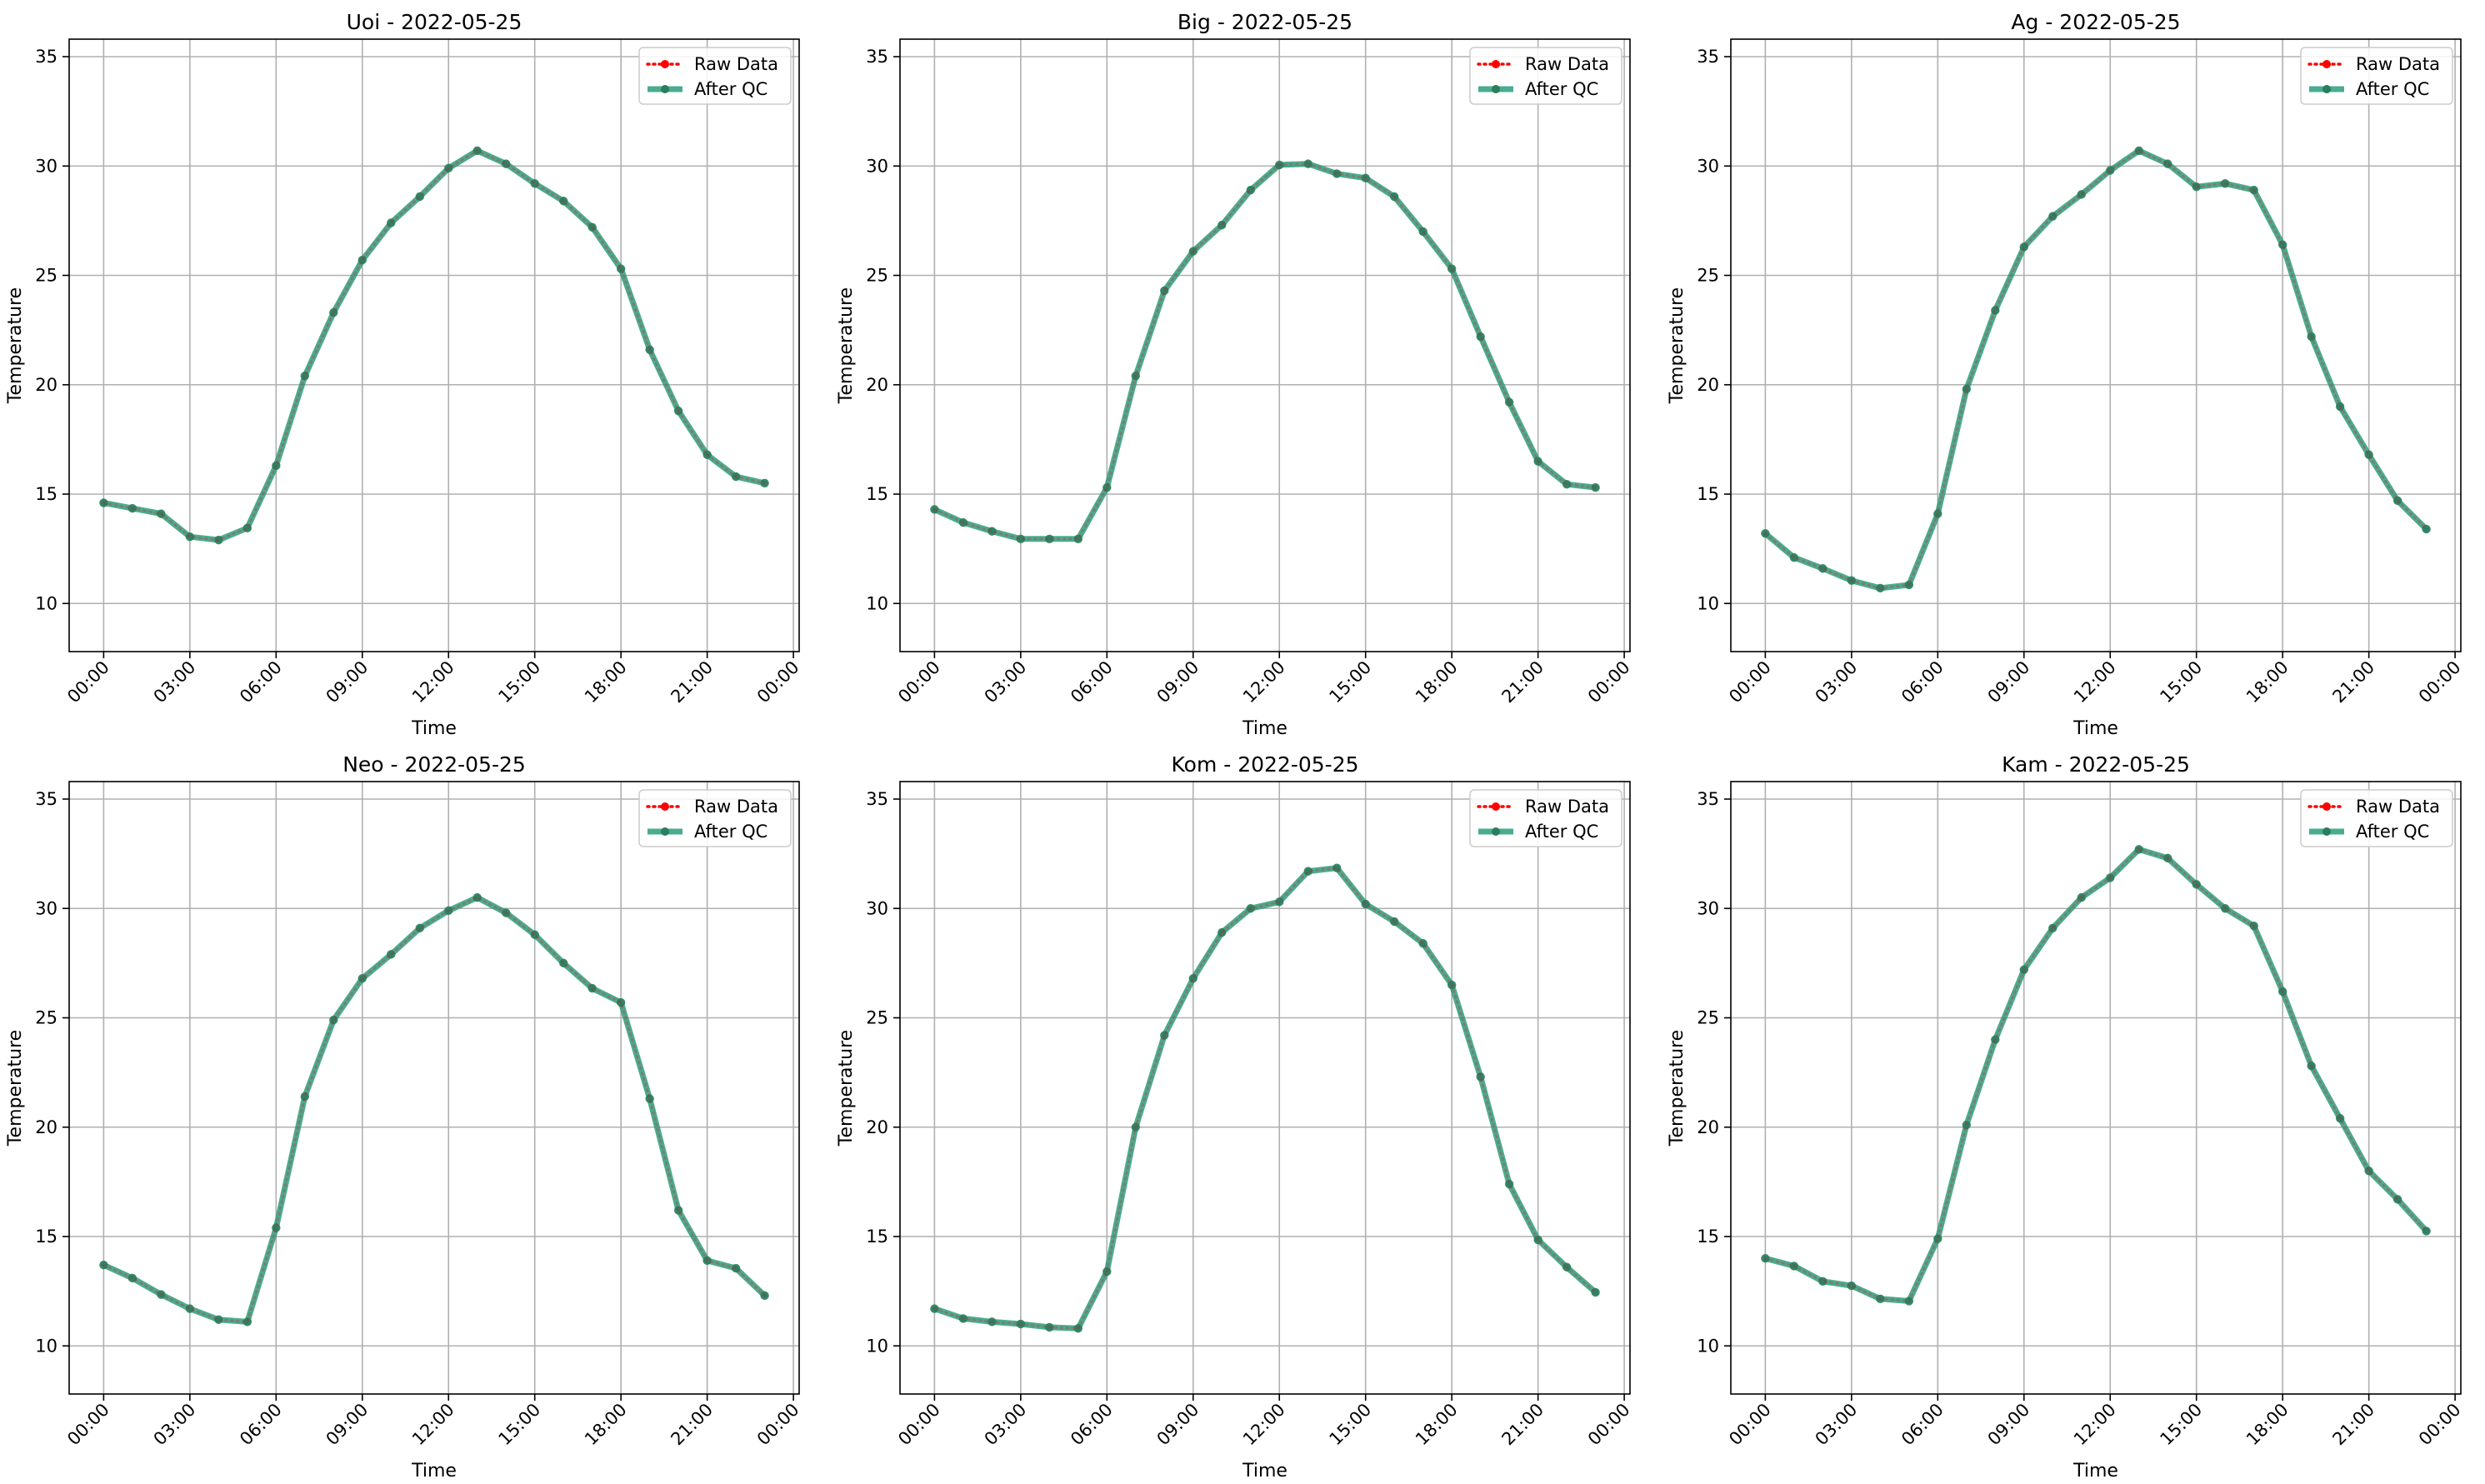  Describe the element at coordinates (2326, 832) in the screenshot. I see `legend-marker-after-qc` at that location.